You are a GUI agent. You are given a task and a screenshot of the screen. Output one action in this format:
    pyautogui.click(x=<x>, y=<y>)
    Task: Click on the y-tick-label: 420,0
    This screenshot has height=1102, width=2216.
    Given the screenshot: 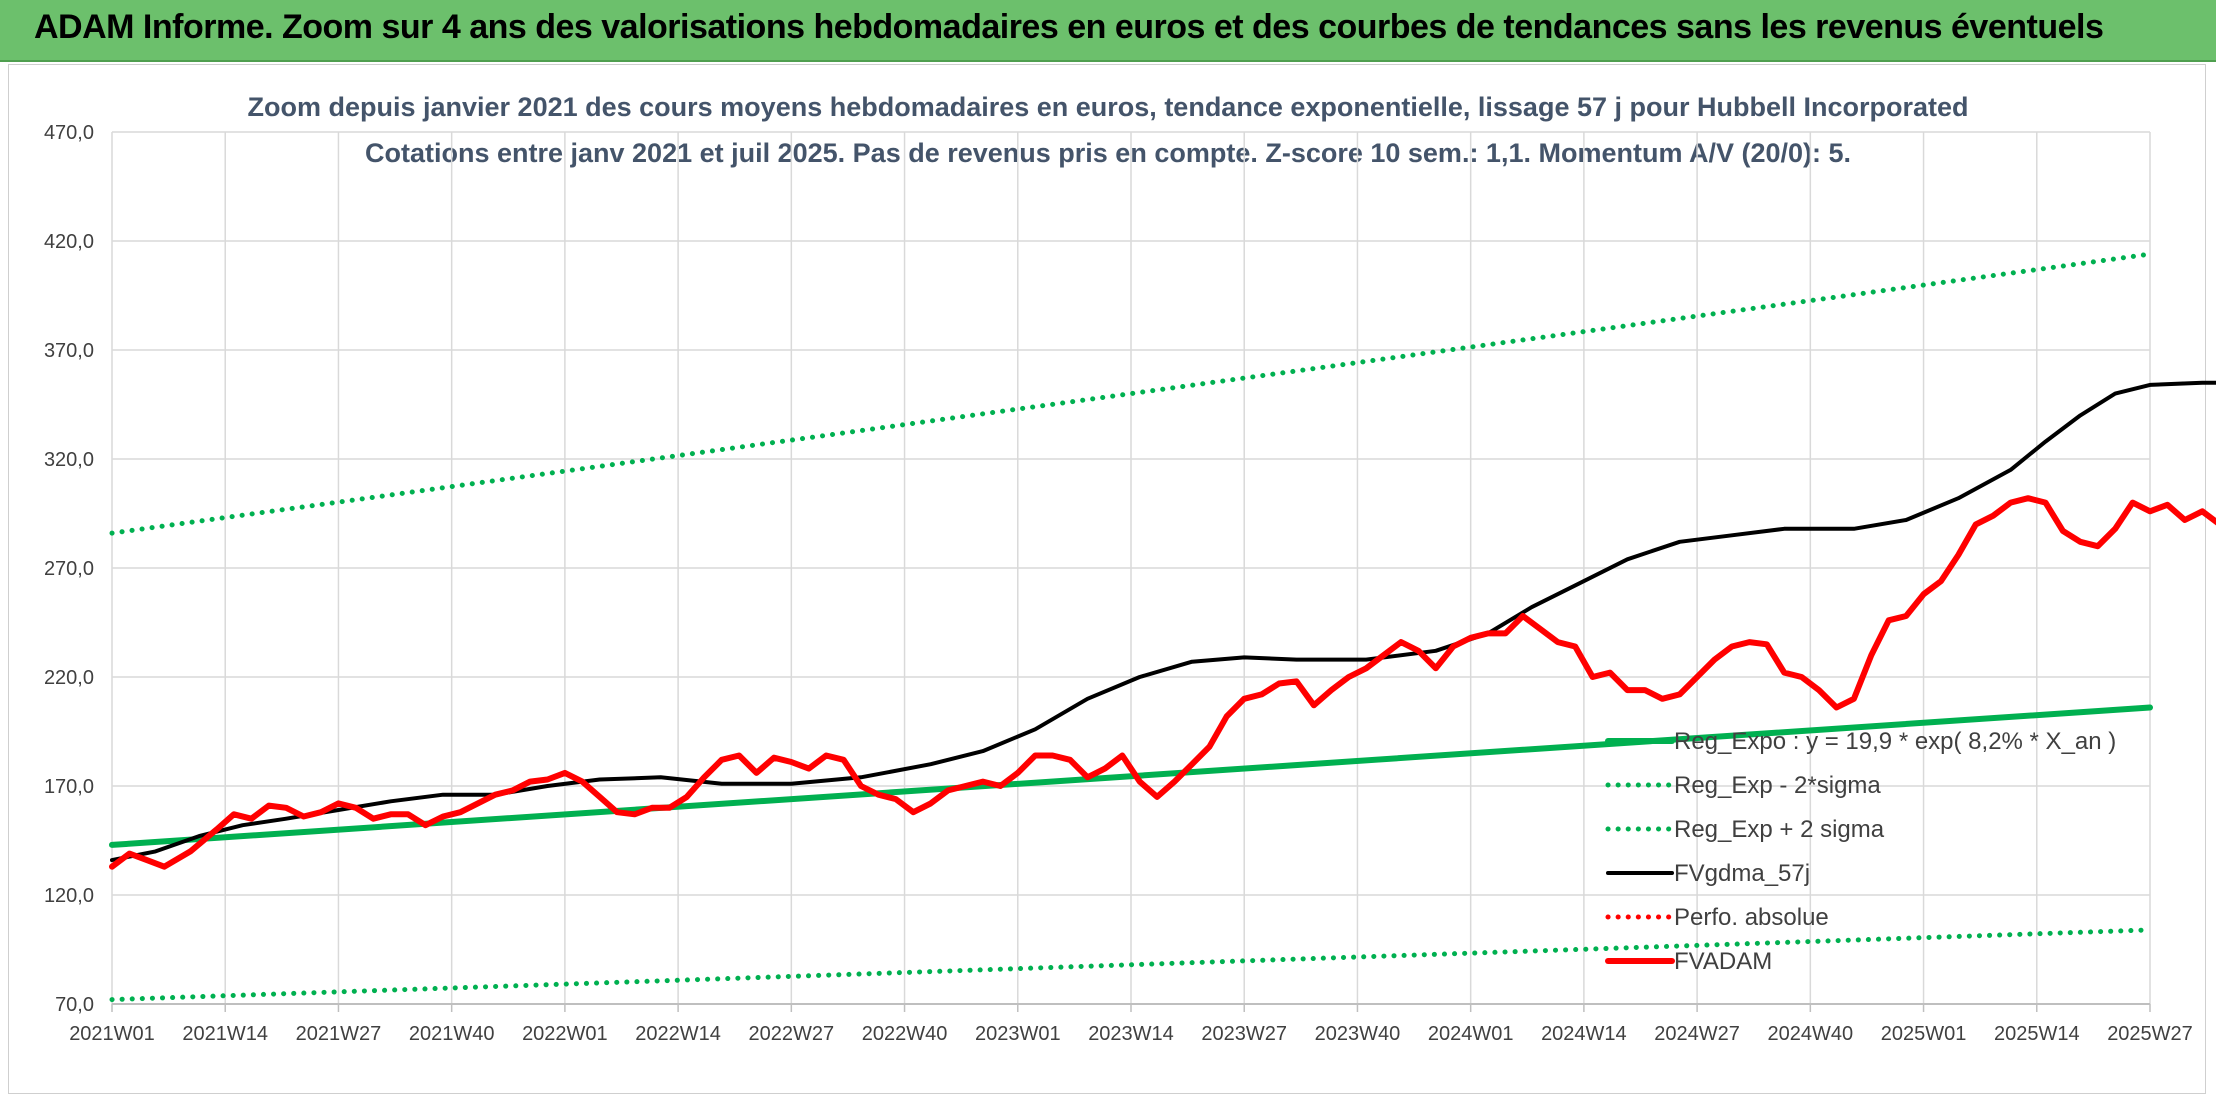 What is the action you would take?
    pyautogui.click(x=69, y=242)
    